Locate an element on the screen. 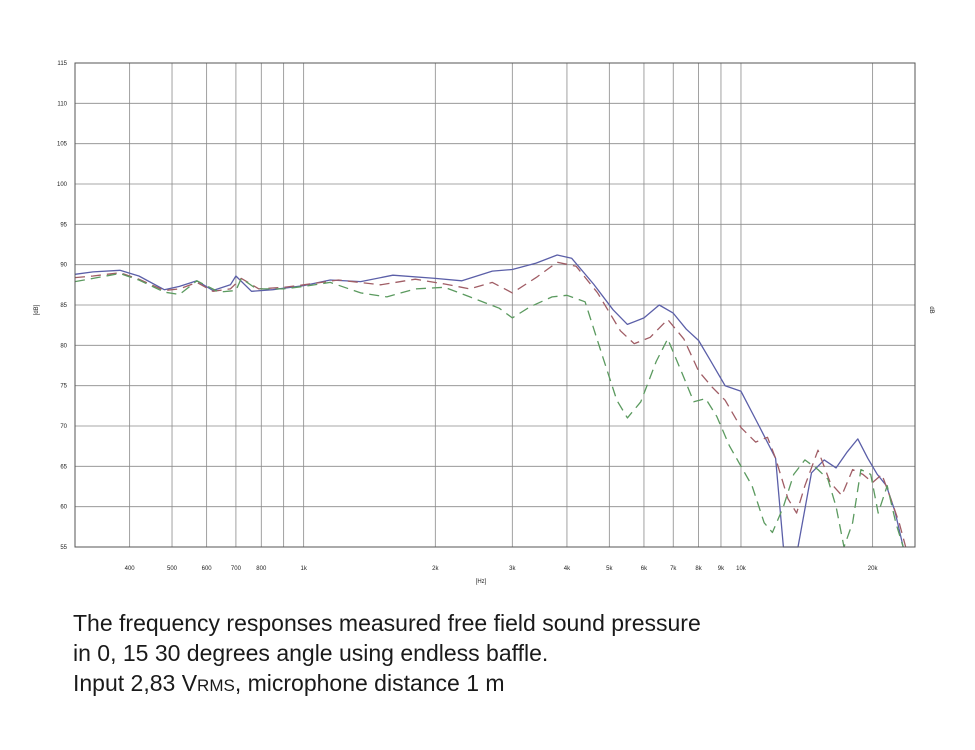 The image size is (975, 750). x-tick-label: 800 is located at coordinates (261, 569).